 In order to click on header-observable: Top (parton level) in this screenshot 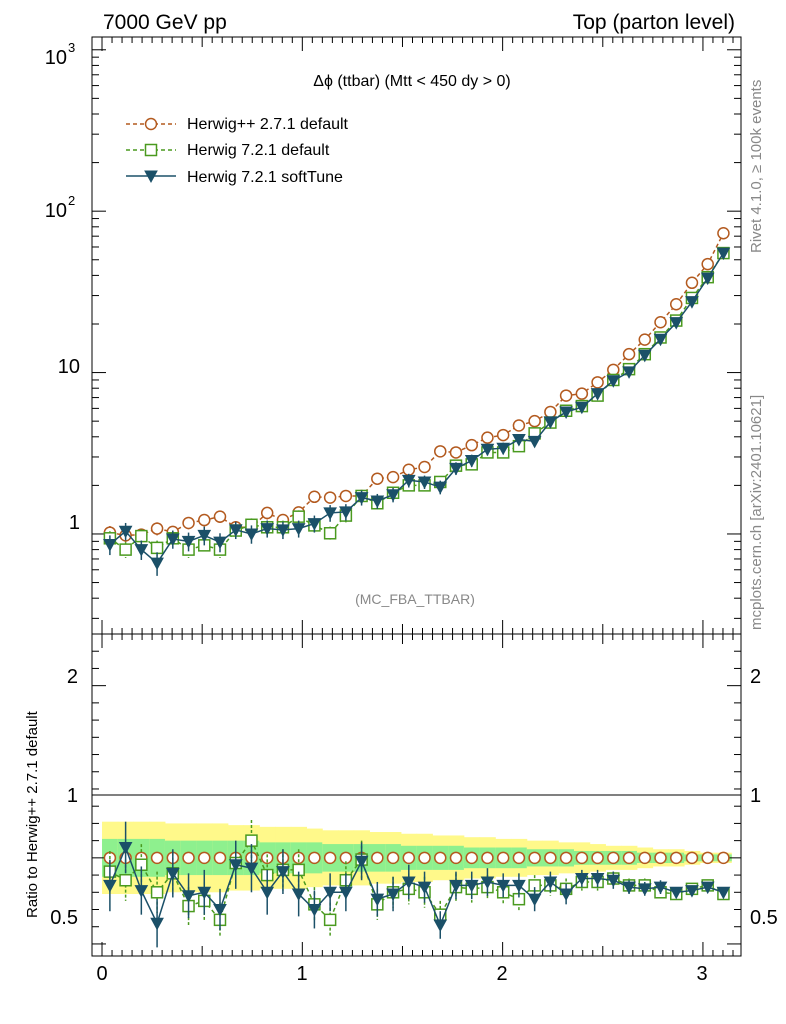, I will do `click(654, 22)`.